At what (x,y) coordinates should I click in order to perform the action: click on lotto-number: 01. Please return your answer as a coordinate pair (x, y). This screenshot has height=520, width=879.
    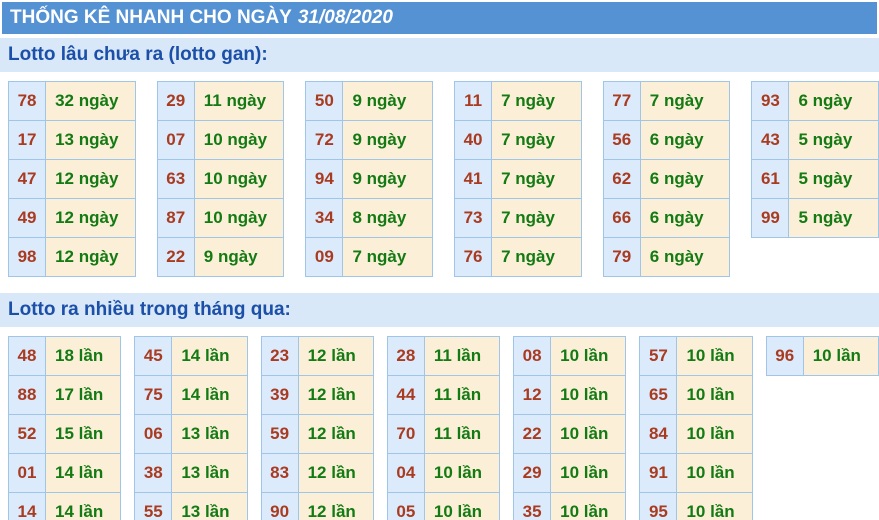
    Looking at the image, I should click on (27, 473).